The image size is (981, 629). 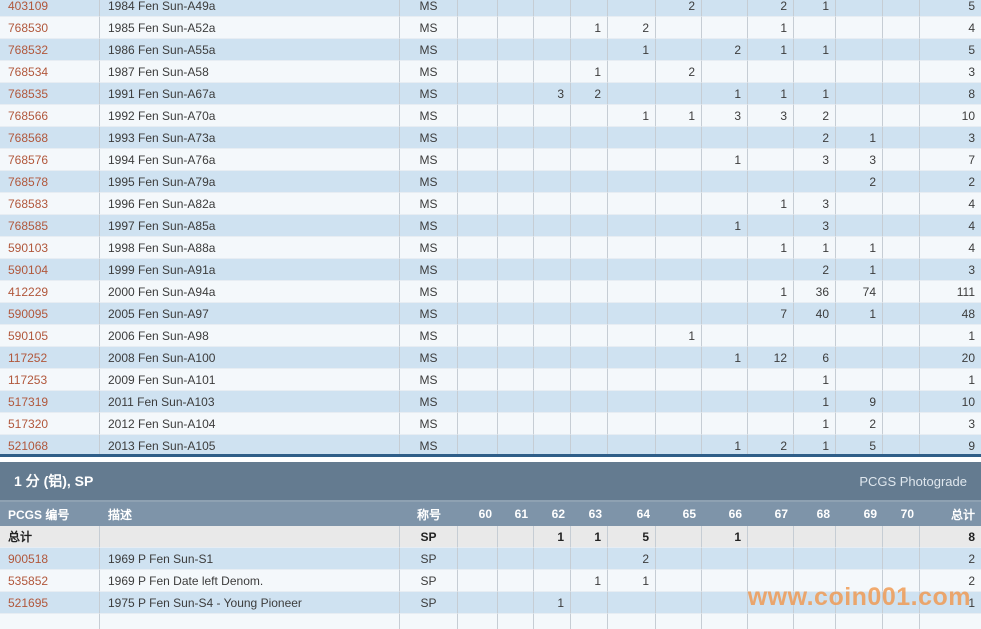 What do you see at coordinates (50, 581) in the screenshot?
I see `pcgs-number-link: 535852` at bounding box center [50, 581].